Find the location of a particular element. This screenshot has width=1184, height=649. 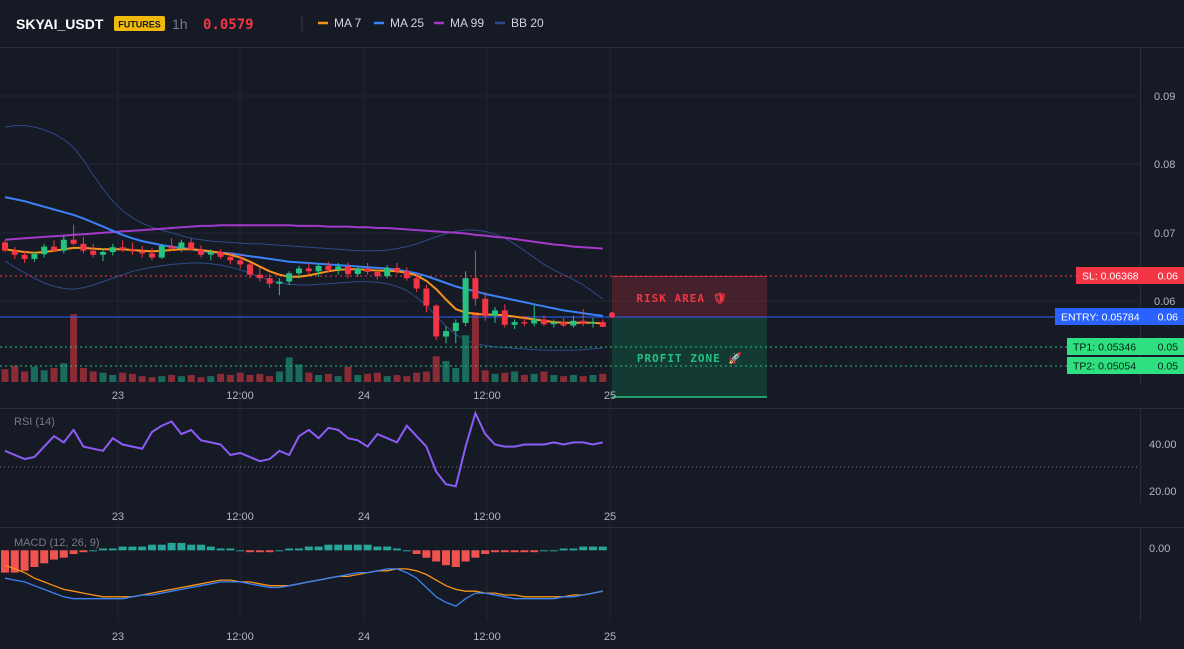

macd-time-tick-23: 23 is located at coordinates (118, 637).